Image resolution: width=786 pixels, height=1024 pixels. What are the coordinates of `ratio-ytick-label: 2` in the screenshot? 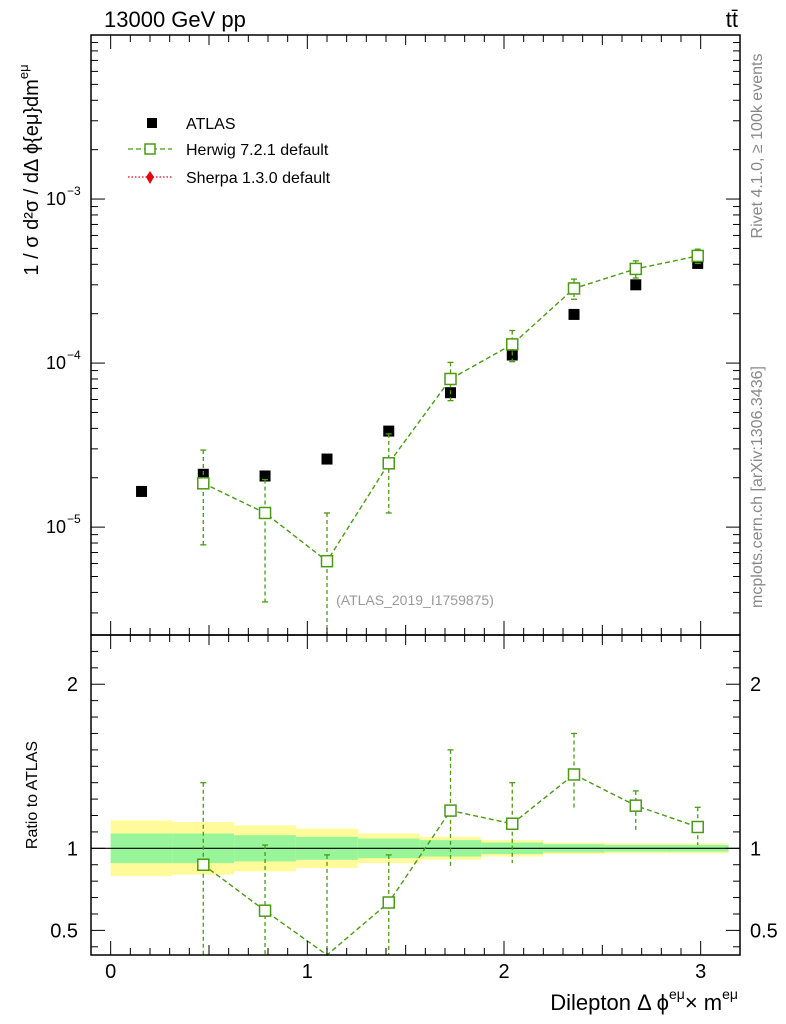 It's located at (72, 685).